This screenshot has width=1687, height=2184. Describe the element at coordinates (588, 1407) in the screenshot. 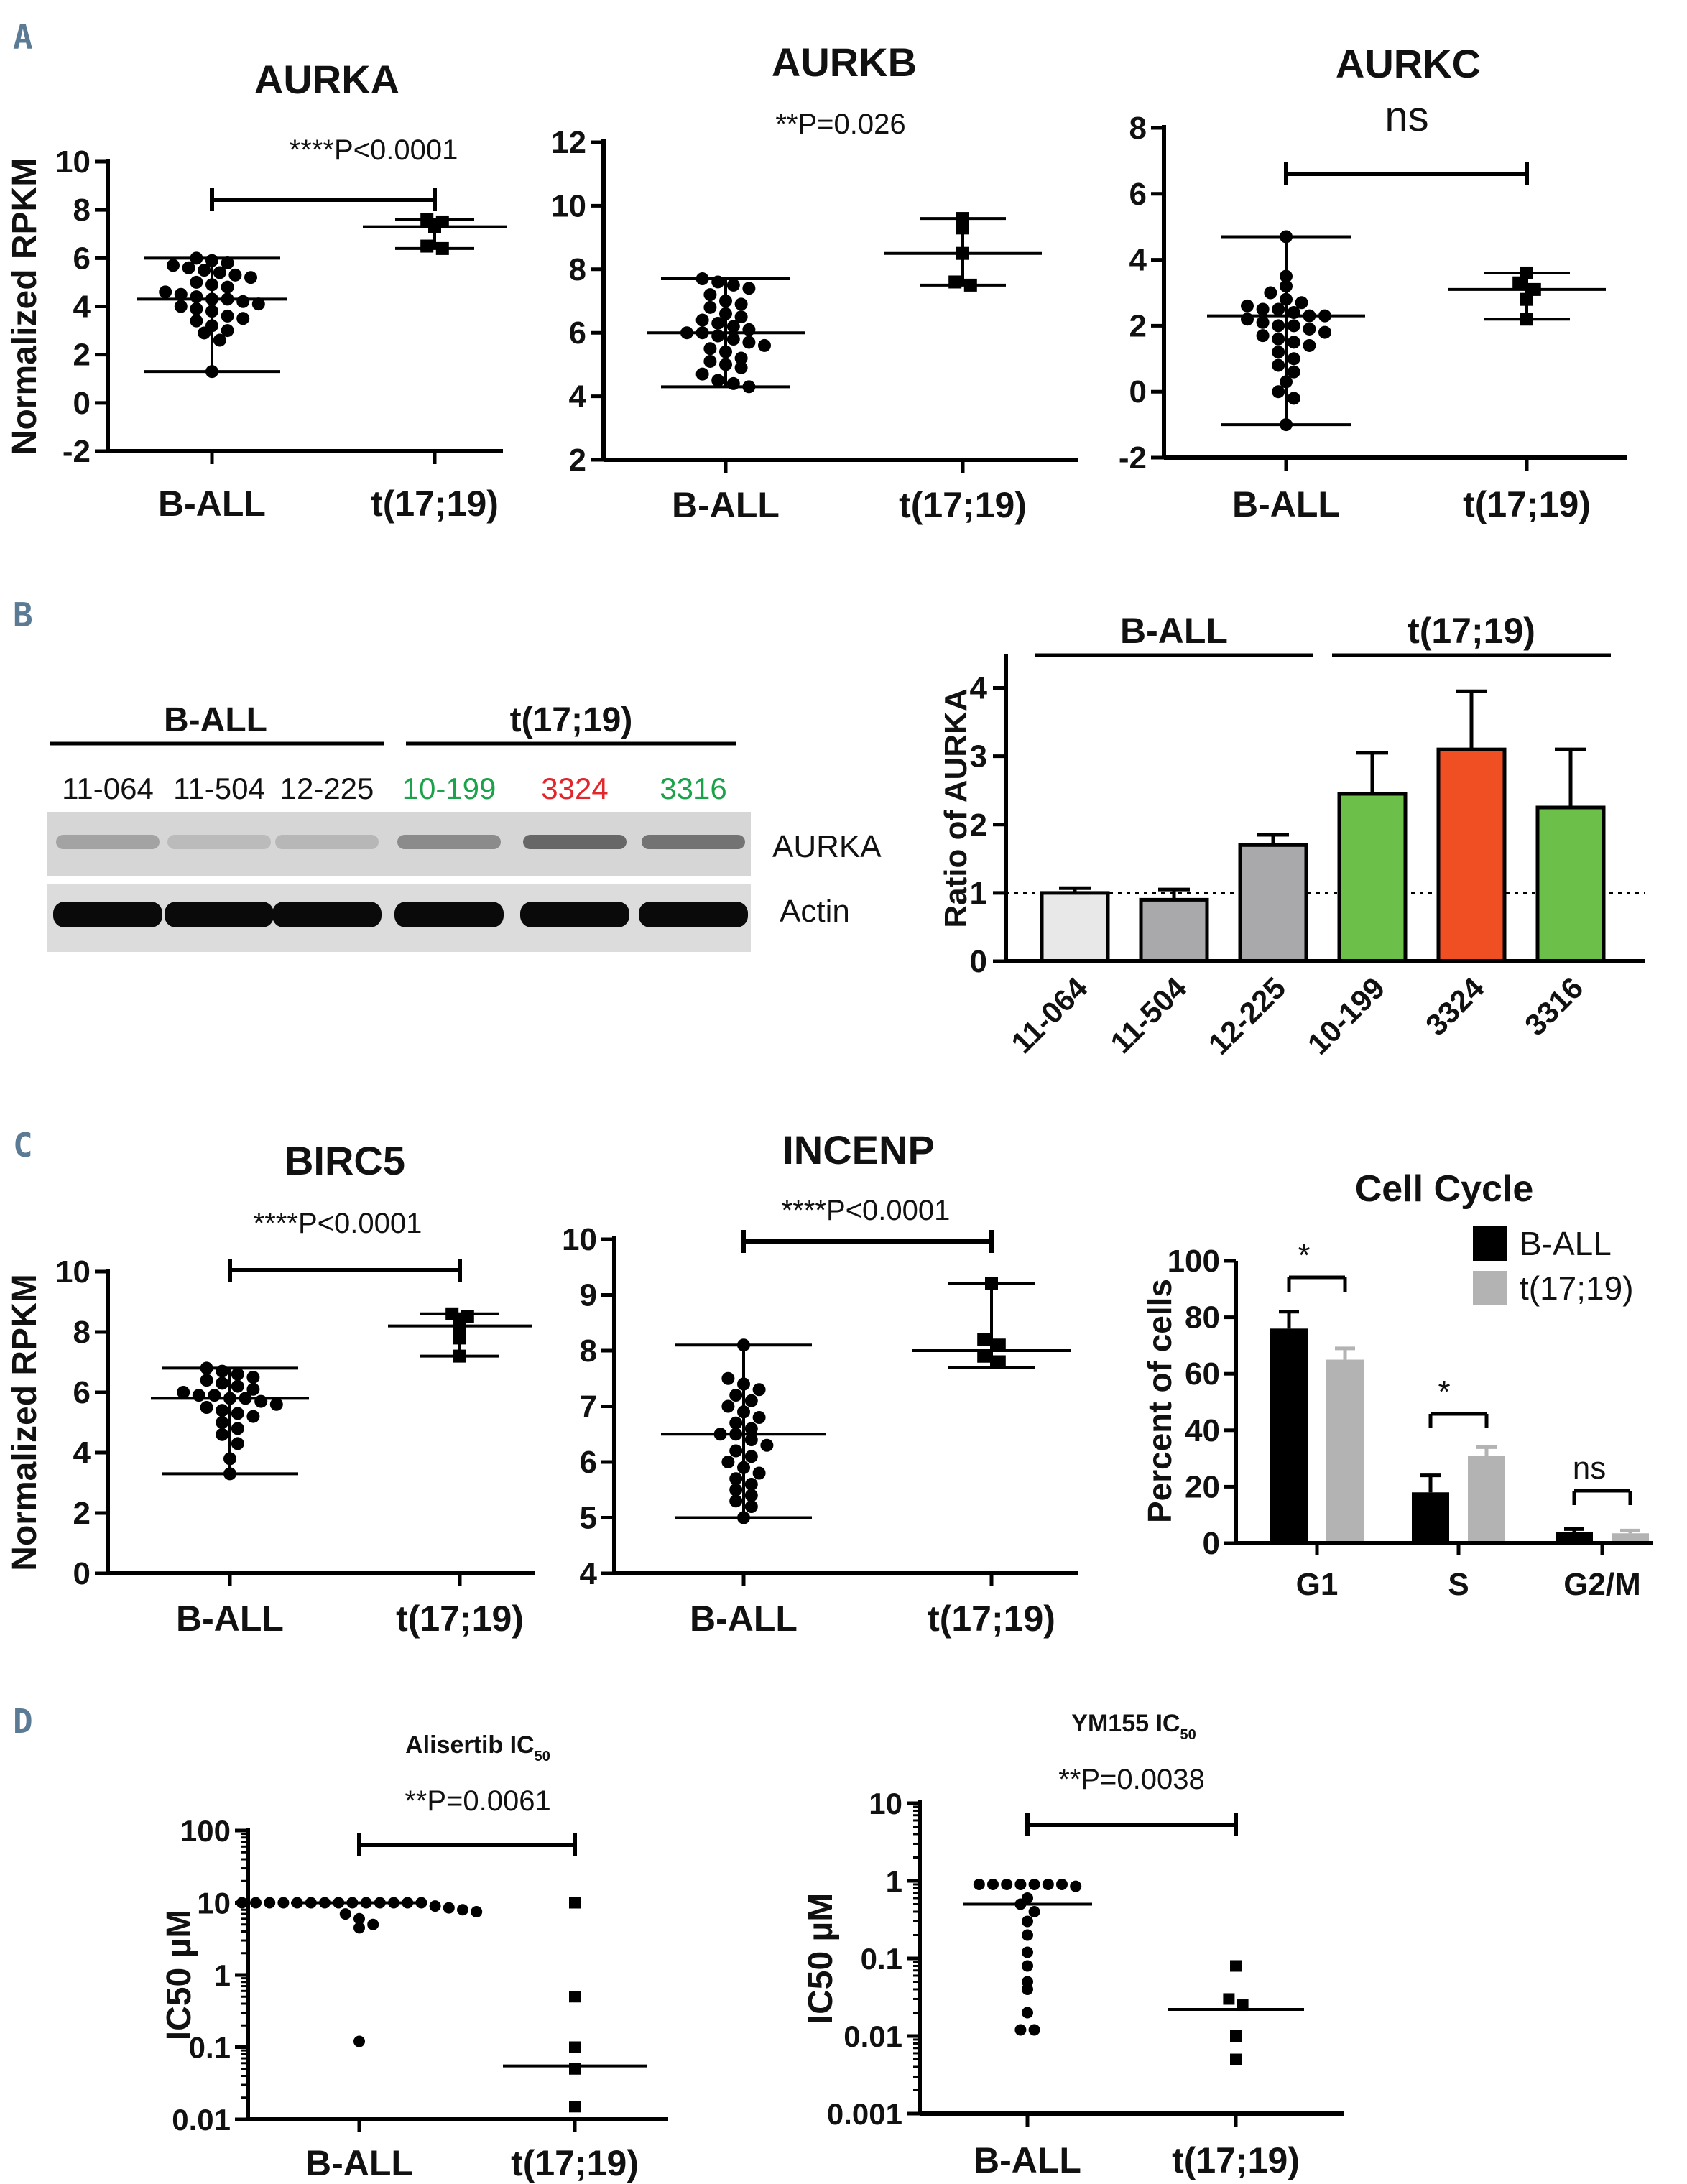

I see `incenp-y-tick-label: 7` at that location.